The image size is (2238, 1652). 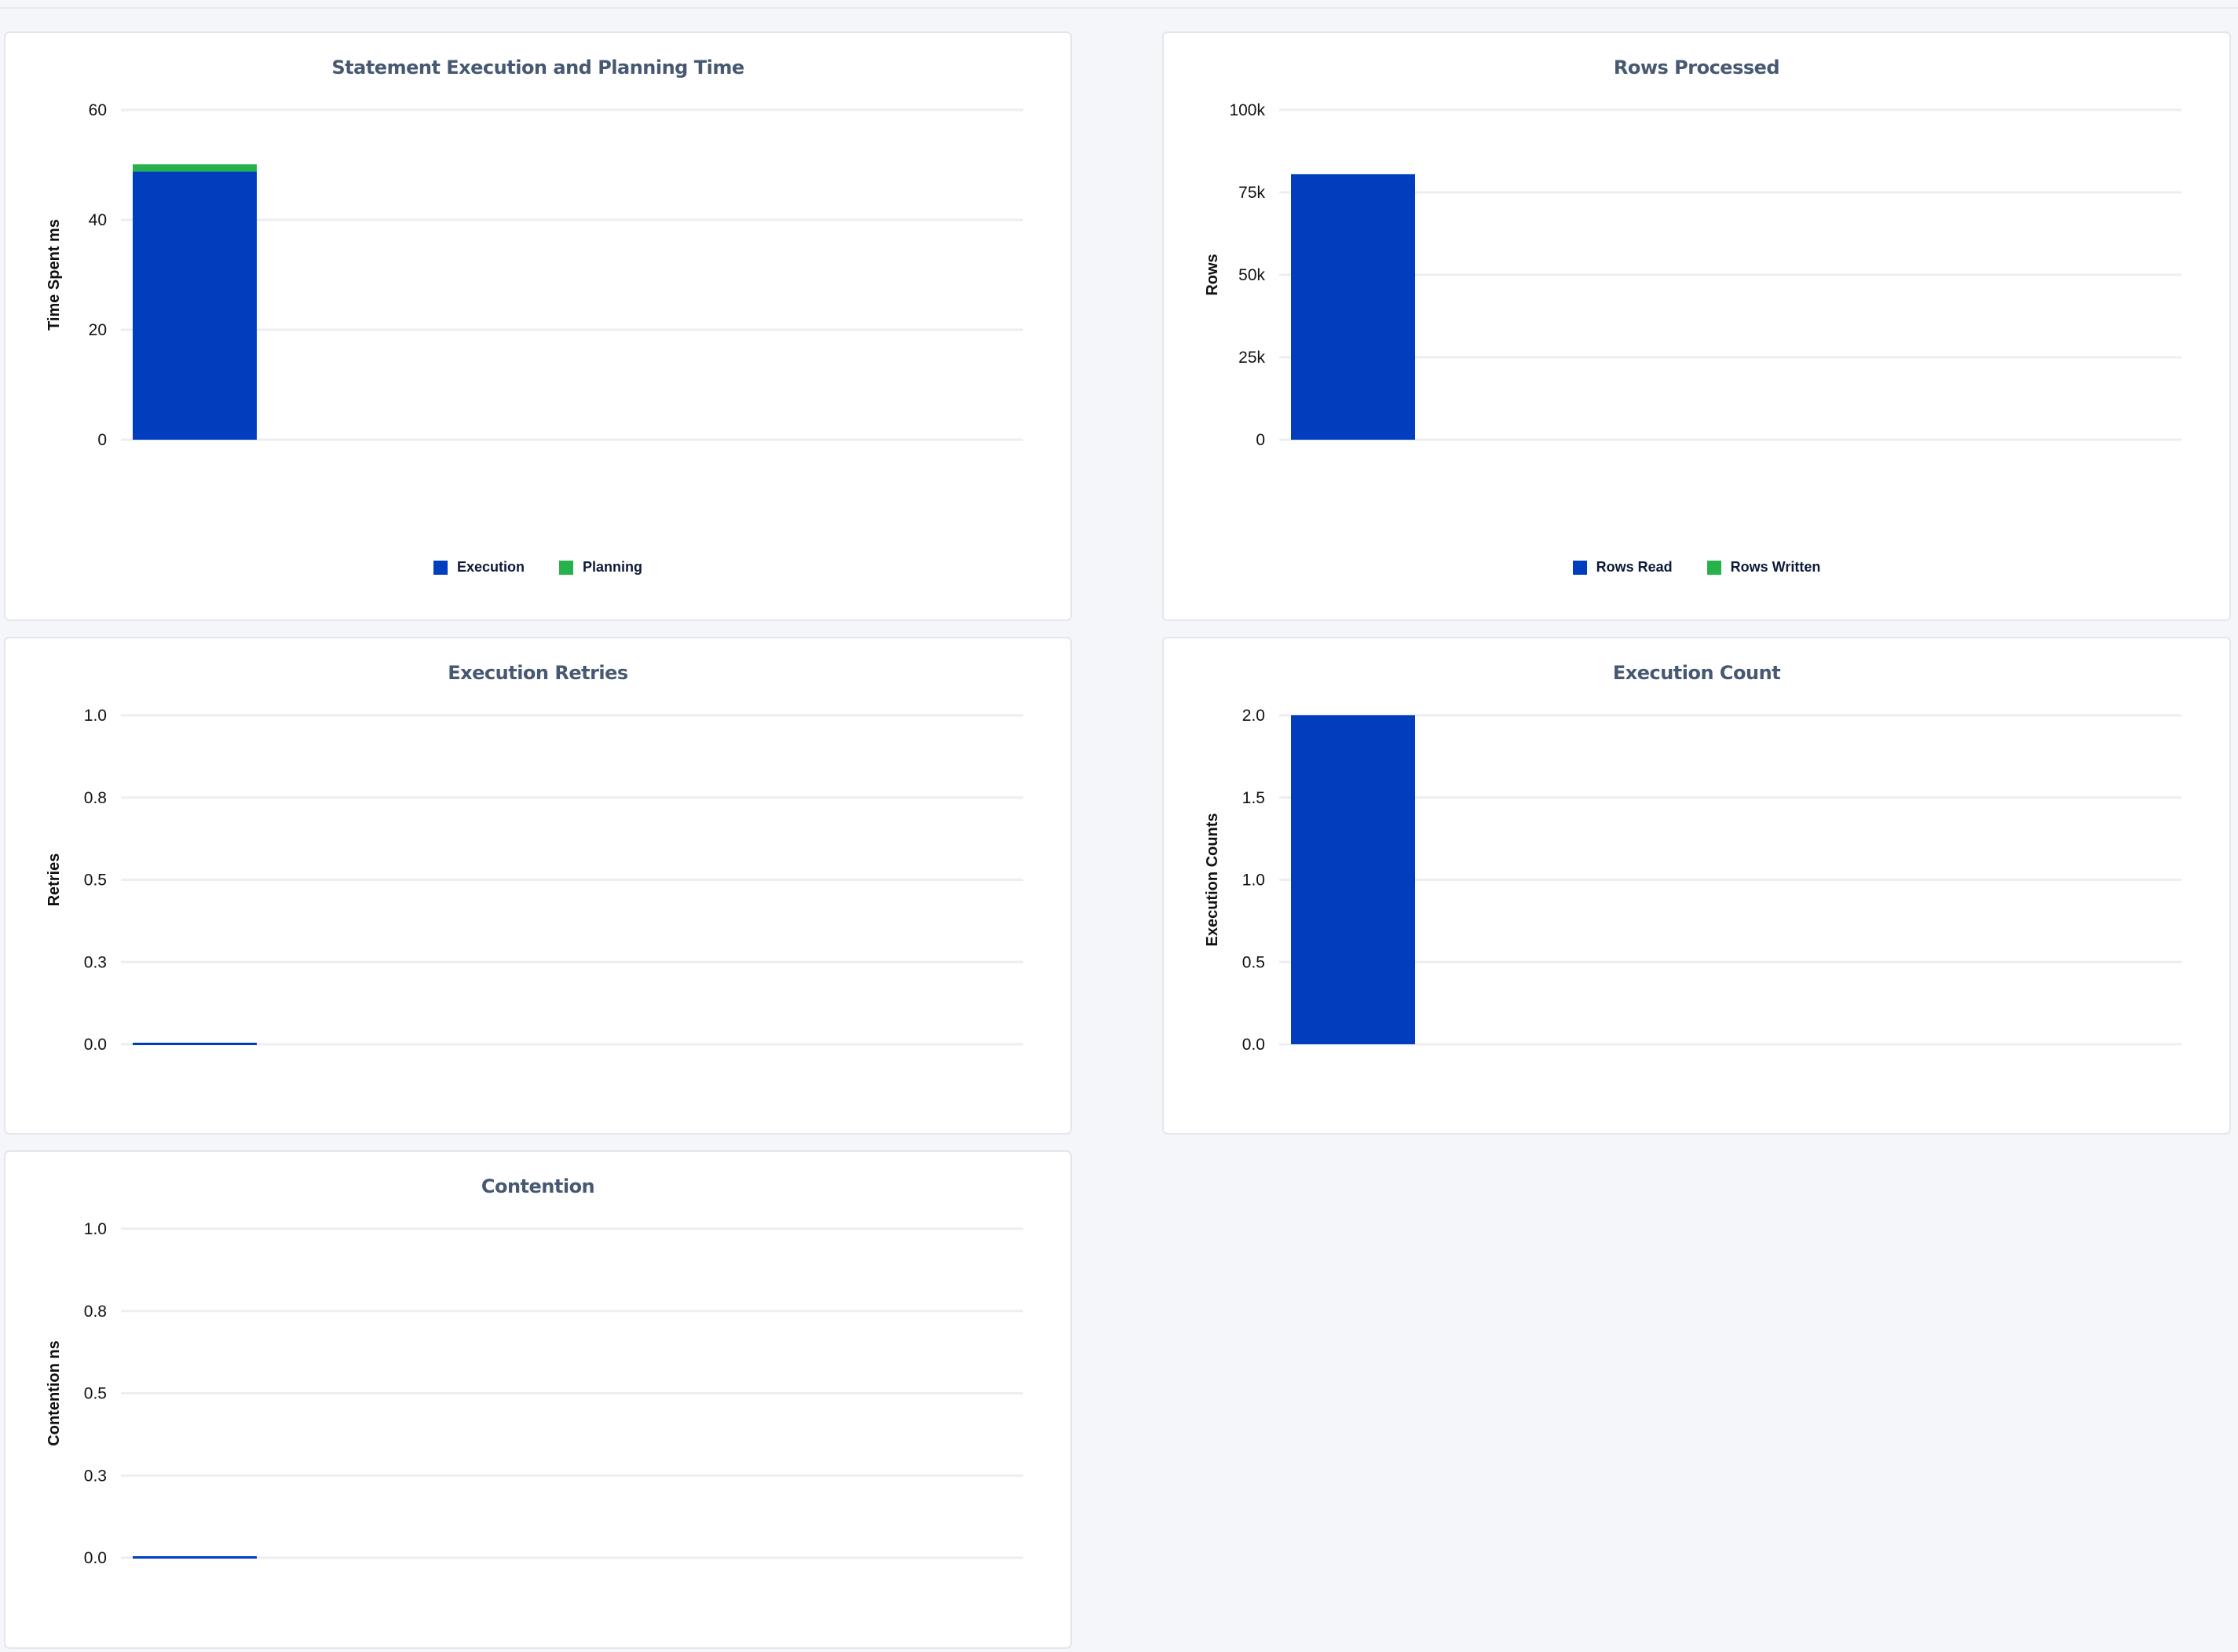 I want to click on y-axis-label: Contention ns, so click(x=54, y=1393).